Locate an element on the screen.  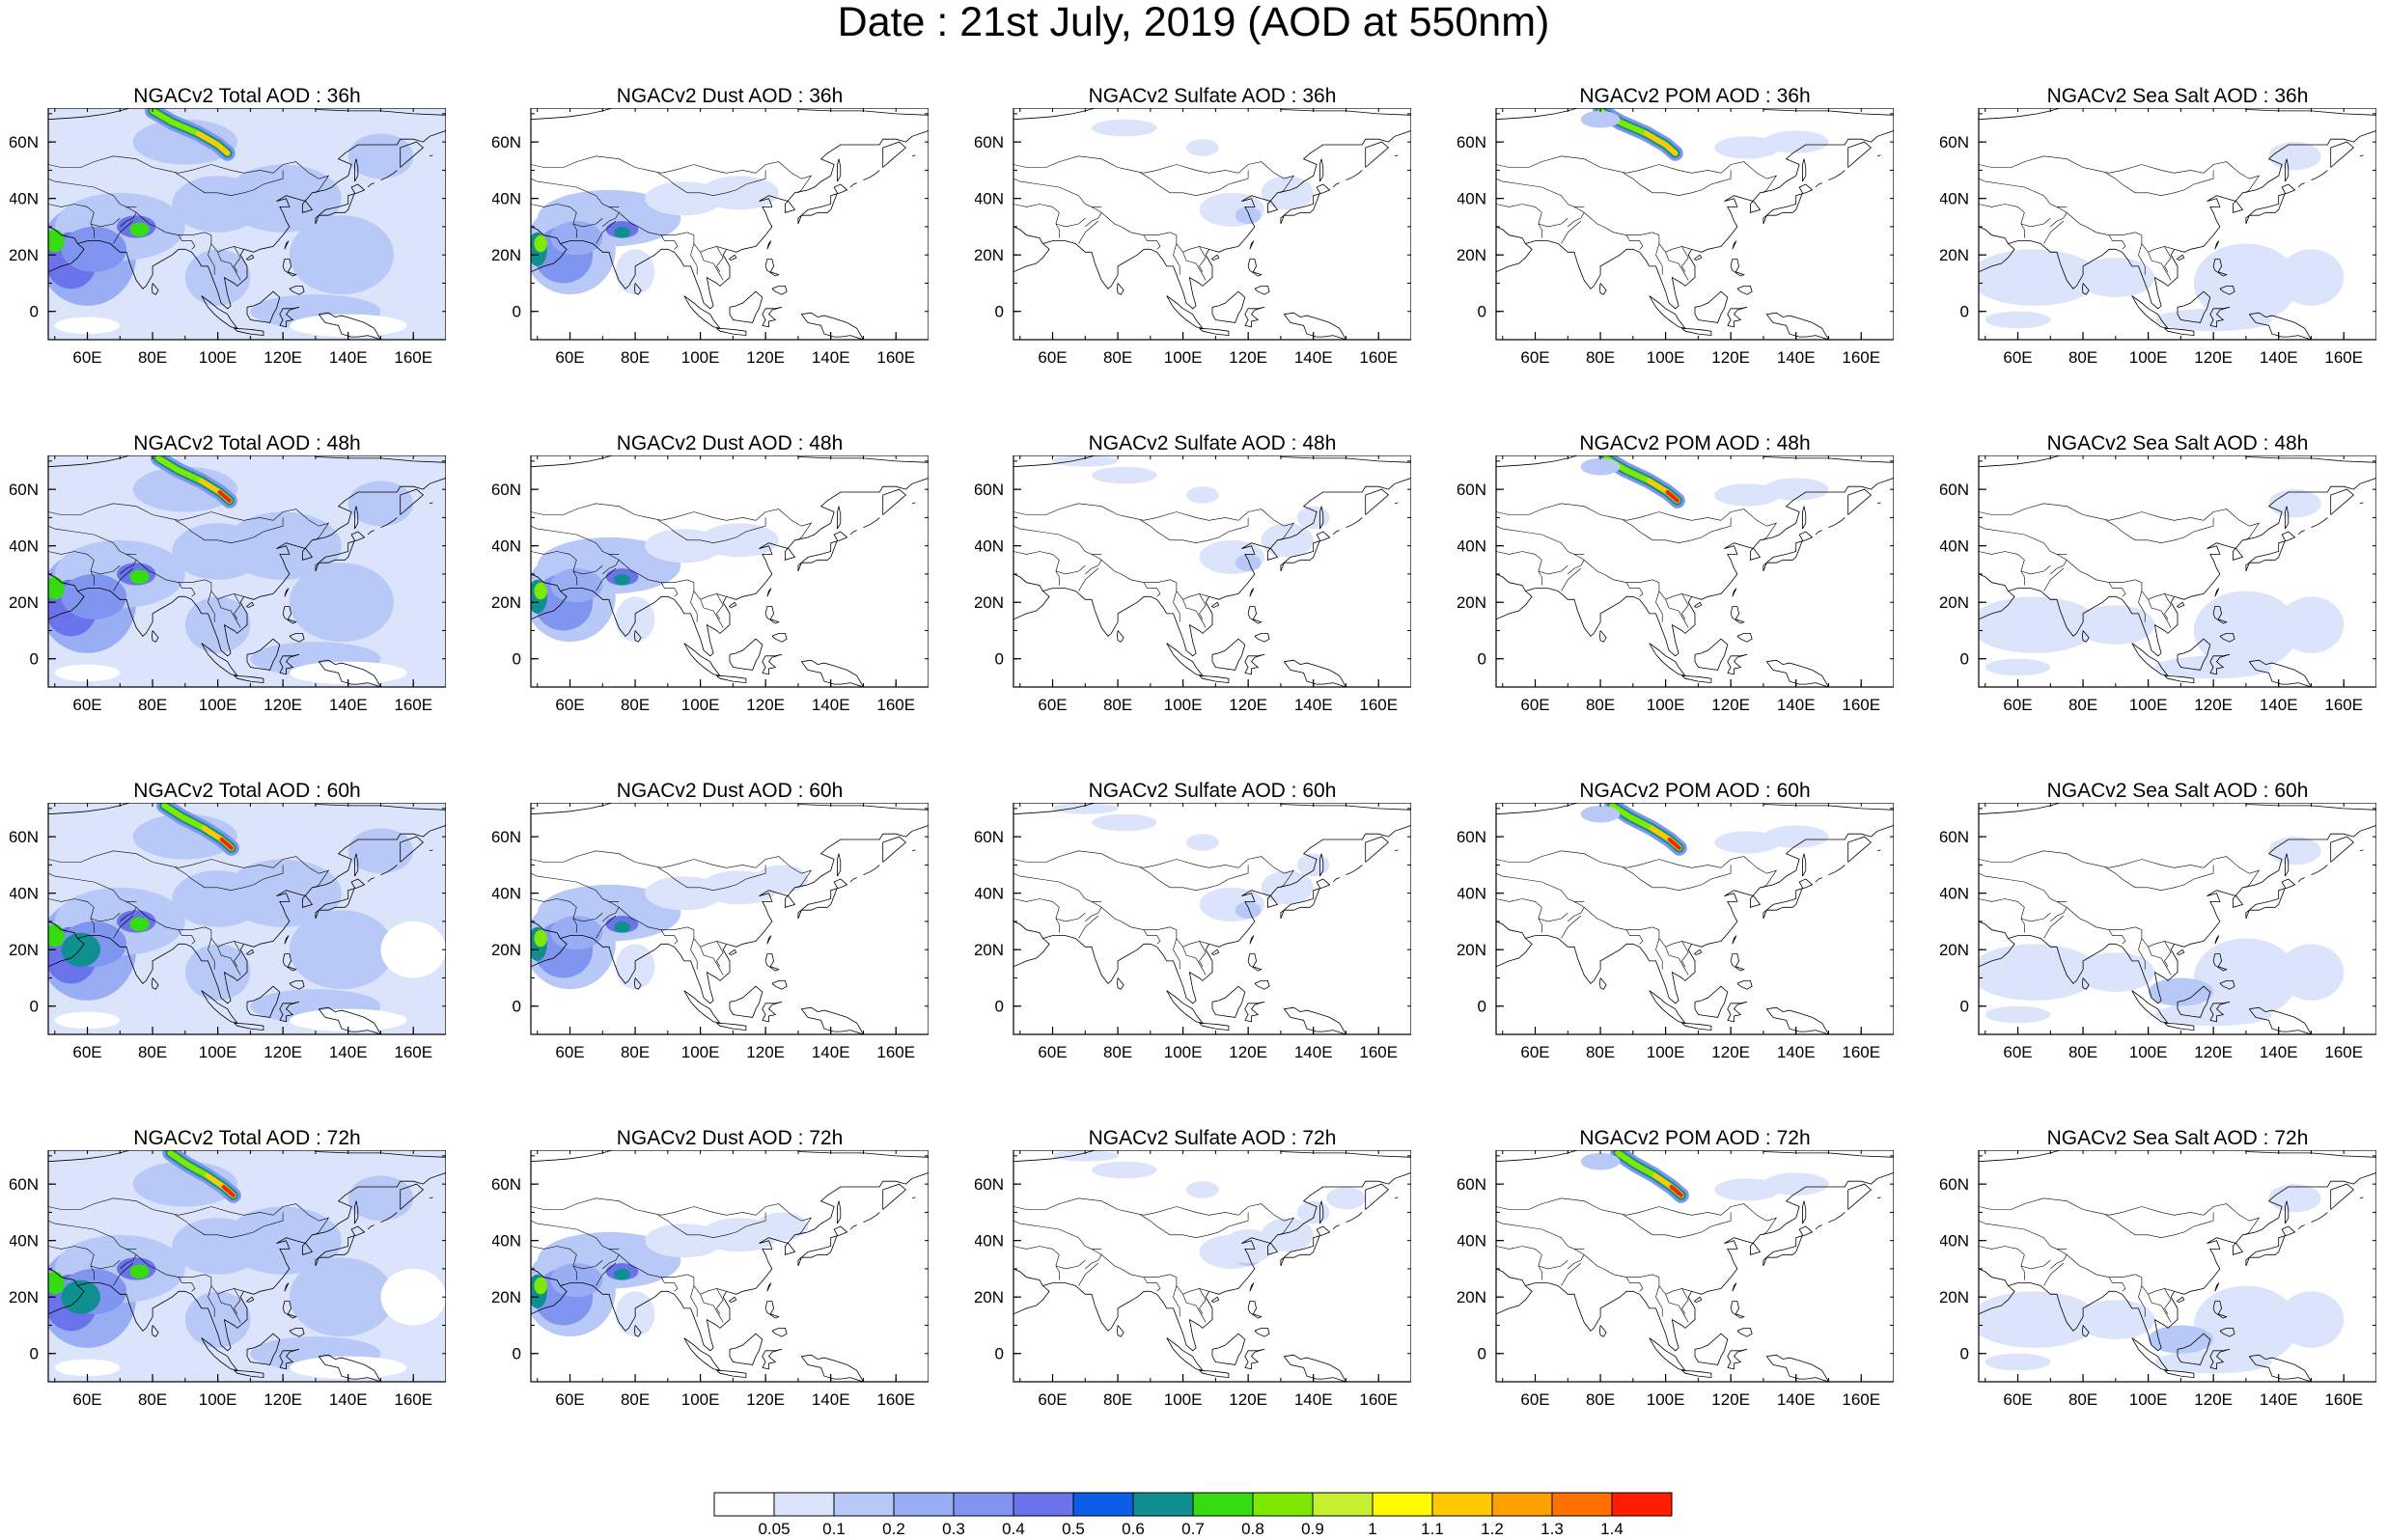
coastlines is located at coordinates (247, 1266).